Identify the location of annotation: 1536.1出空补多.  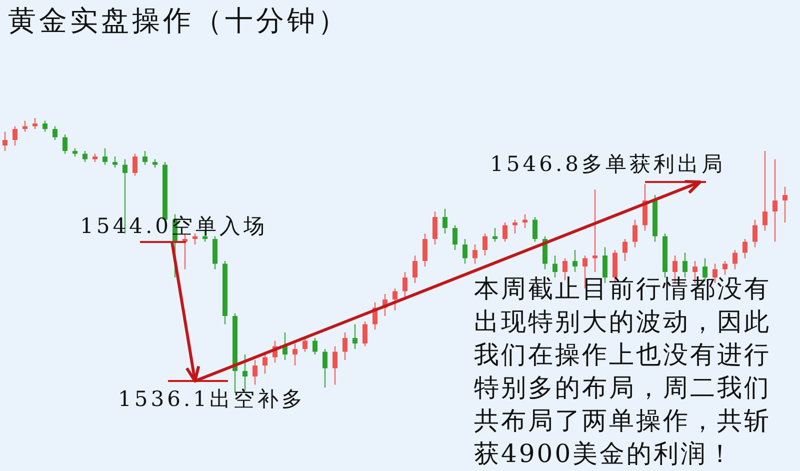
(212, 399).